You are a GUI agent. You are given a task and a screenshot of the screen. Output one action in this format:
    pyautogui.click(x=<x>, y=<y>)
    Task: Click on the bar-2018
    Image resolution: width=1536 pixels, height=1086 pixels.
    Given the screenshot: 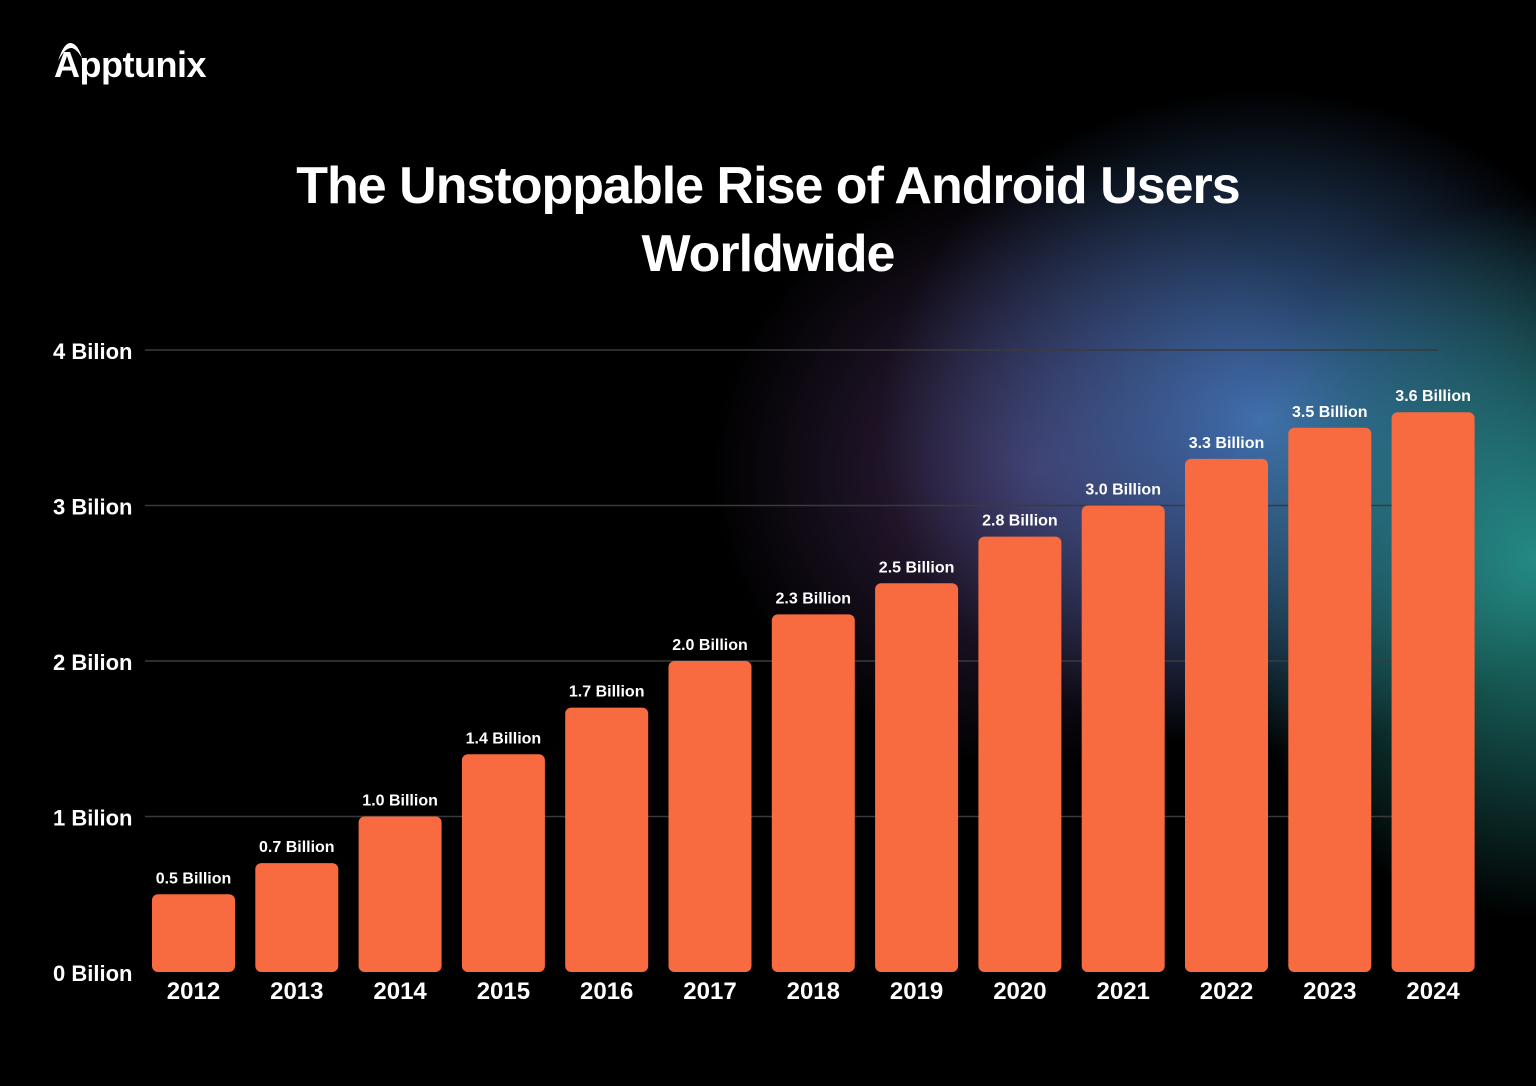 What is the action you would take?
    pyautogui.click(x=813, y=793)
    